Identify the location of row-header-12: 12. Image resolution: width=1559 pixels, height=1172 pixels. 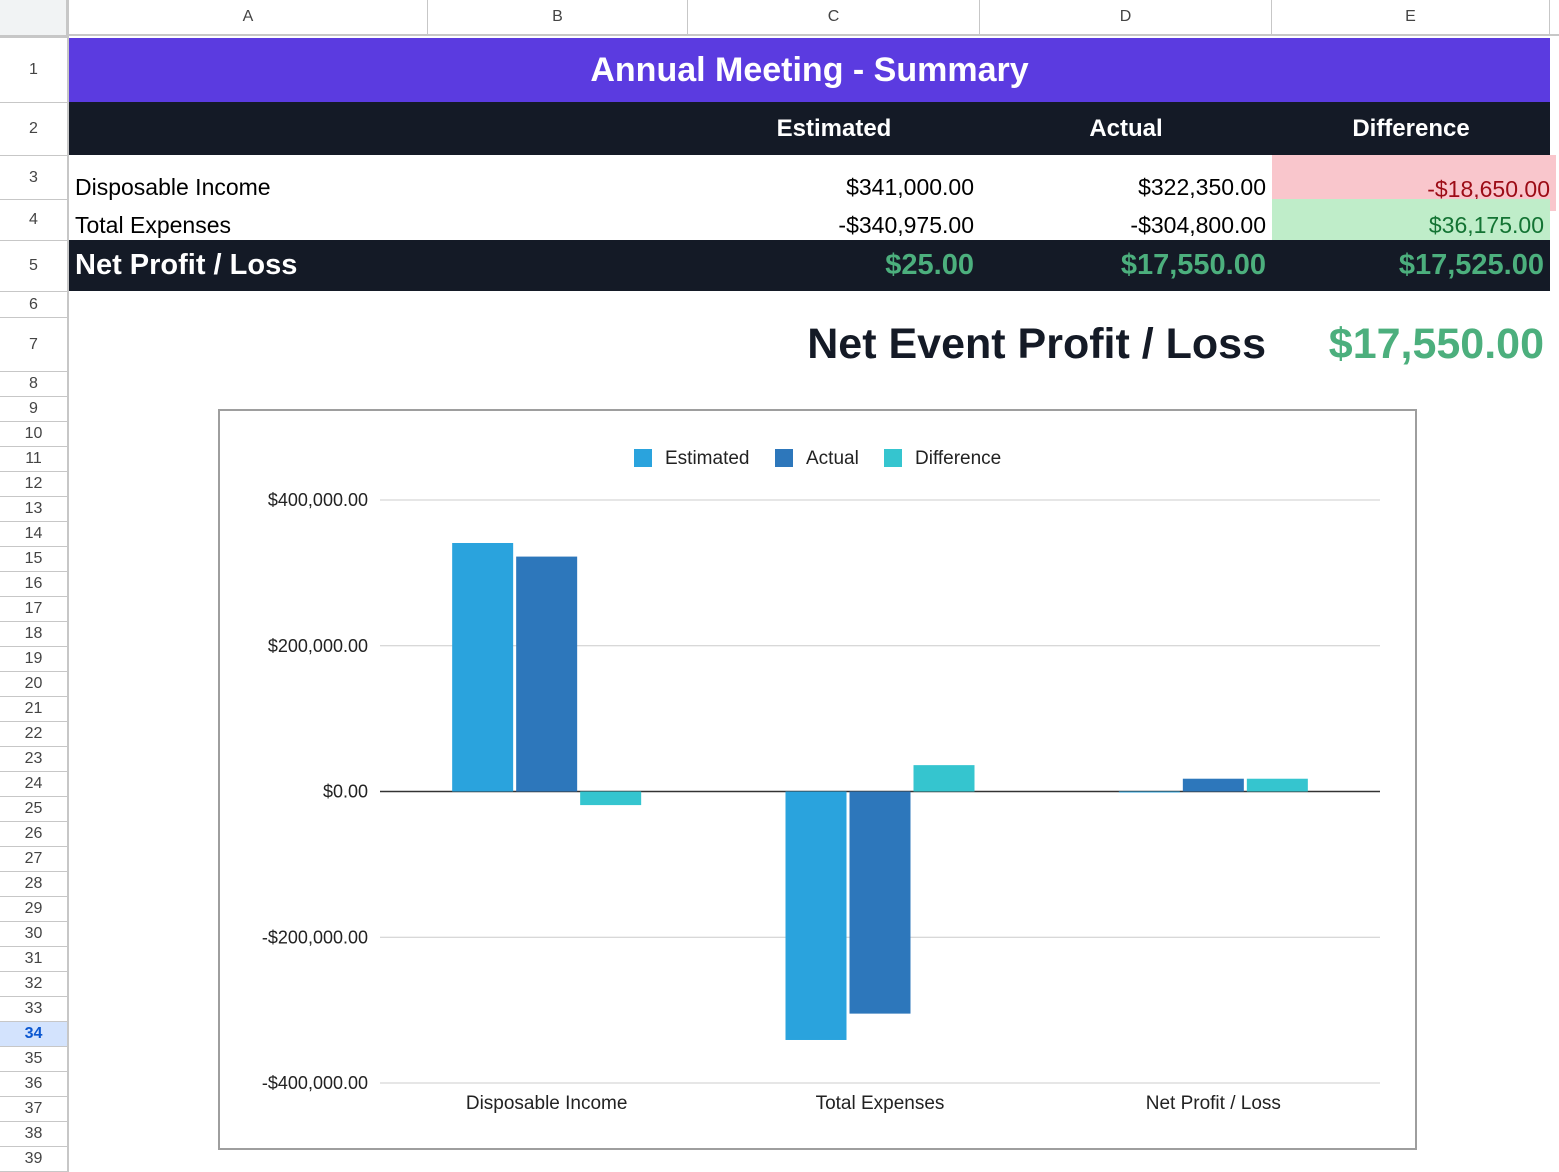
(34, 484).